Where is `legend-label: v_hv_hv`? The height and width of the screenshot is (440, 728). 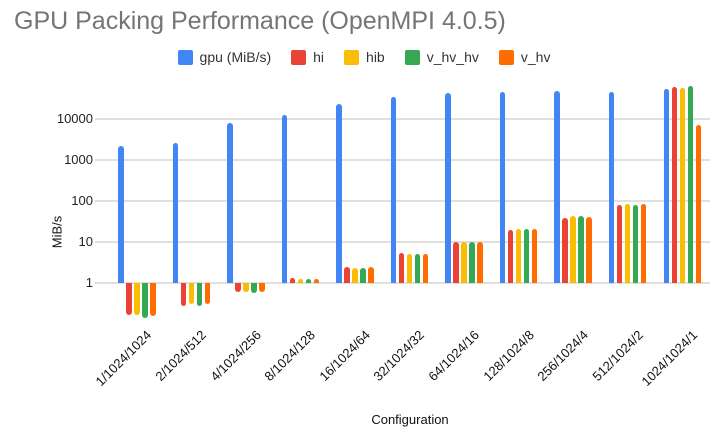
legend-label: v_hv_hv is located at coordinates (452, 57).